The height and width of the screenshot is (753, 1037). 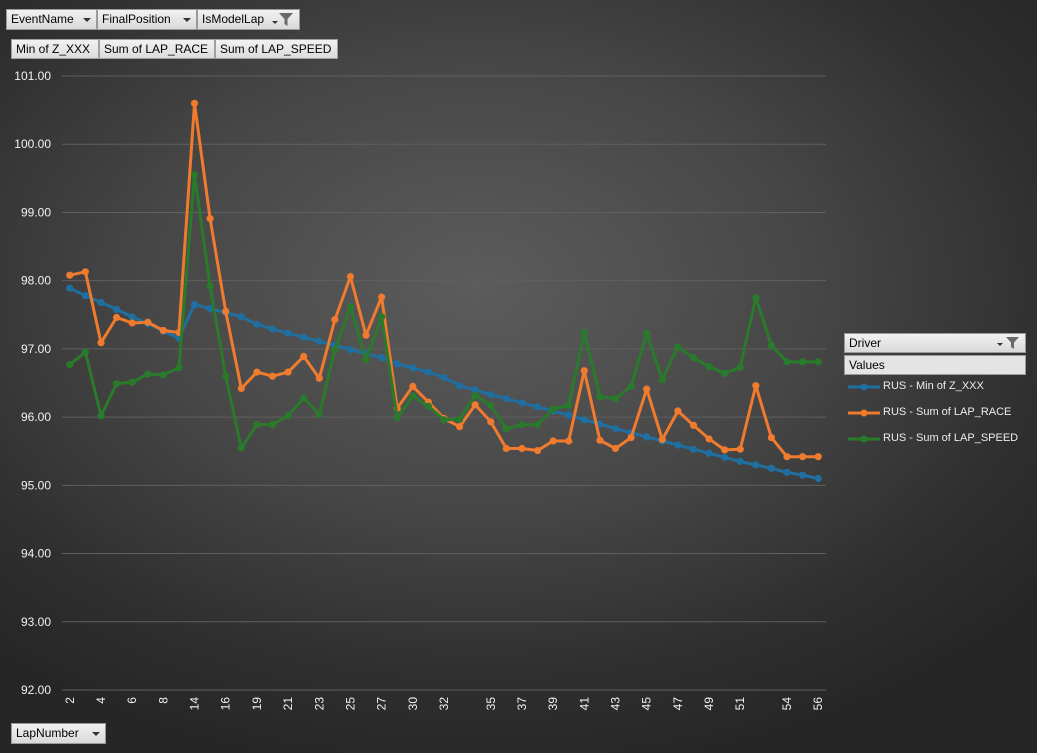 I want to click on y-tick-label: 92.00, so click(x=36, y=690).